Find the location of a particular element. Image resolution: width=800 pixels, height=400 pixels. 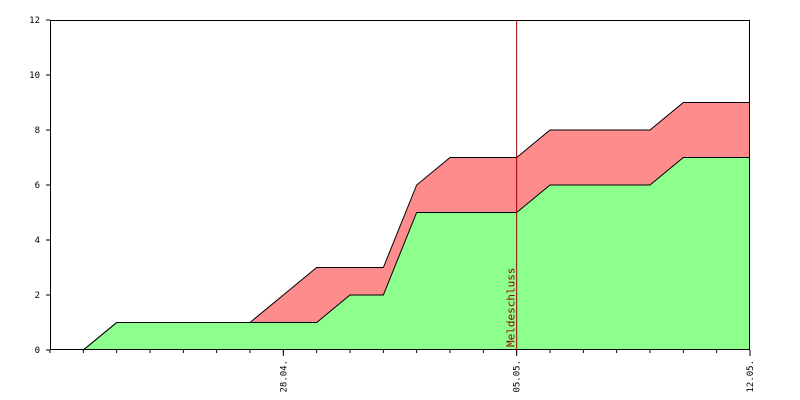

deadline-label: Meldeschluss is located at coordinates (511, 307).